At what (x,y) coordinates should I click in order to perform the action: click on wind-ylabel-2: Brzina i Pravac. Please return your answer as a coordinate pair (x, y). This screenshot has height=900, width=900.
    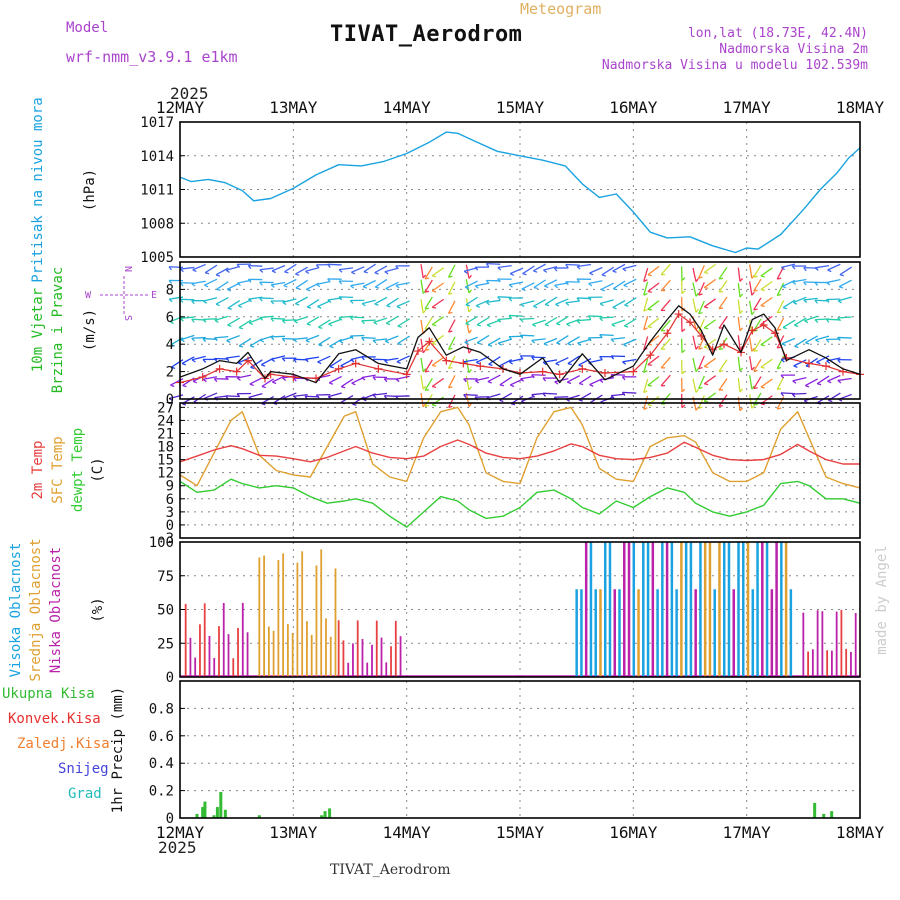
    Looking at the image, I should click on (58, 330).